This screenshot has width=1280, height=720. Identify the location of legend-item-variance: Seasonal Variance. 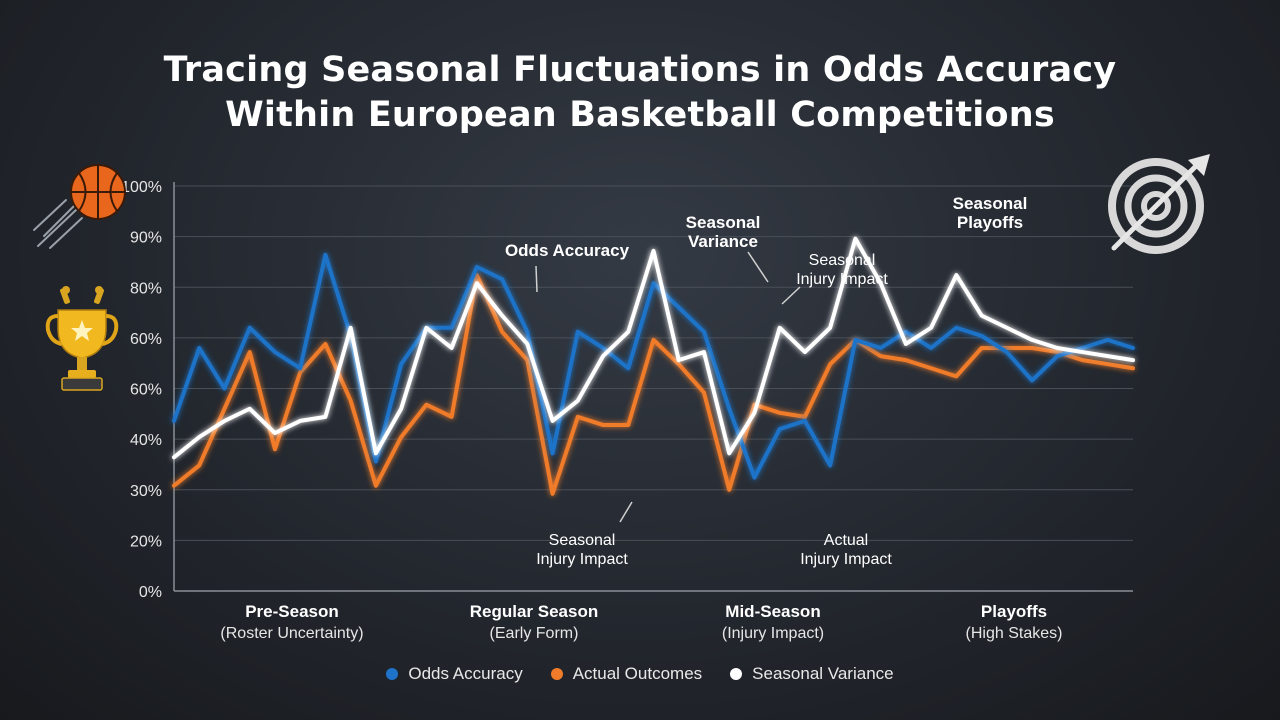
(812, 674).